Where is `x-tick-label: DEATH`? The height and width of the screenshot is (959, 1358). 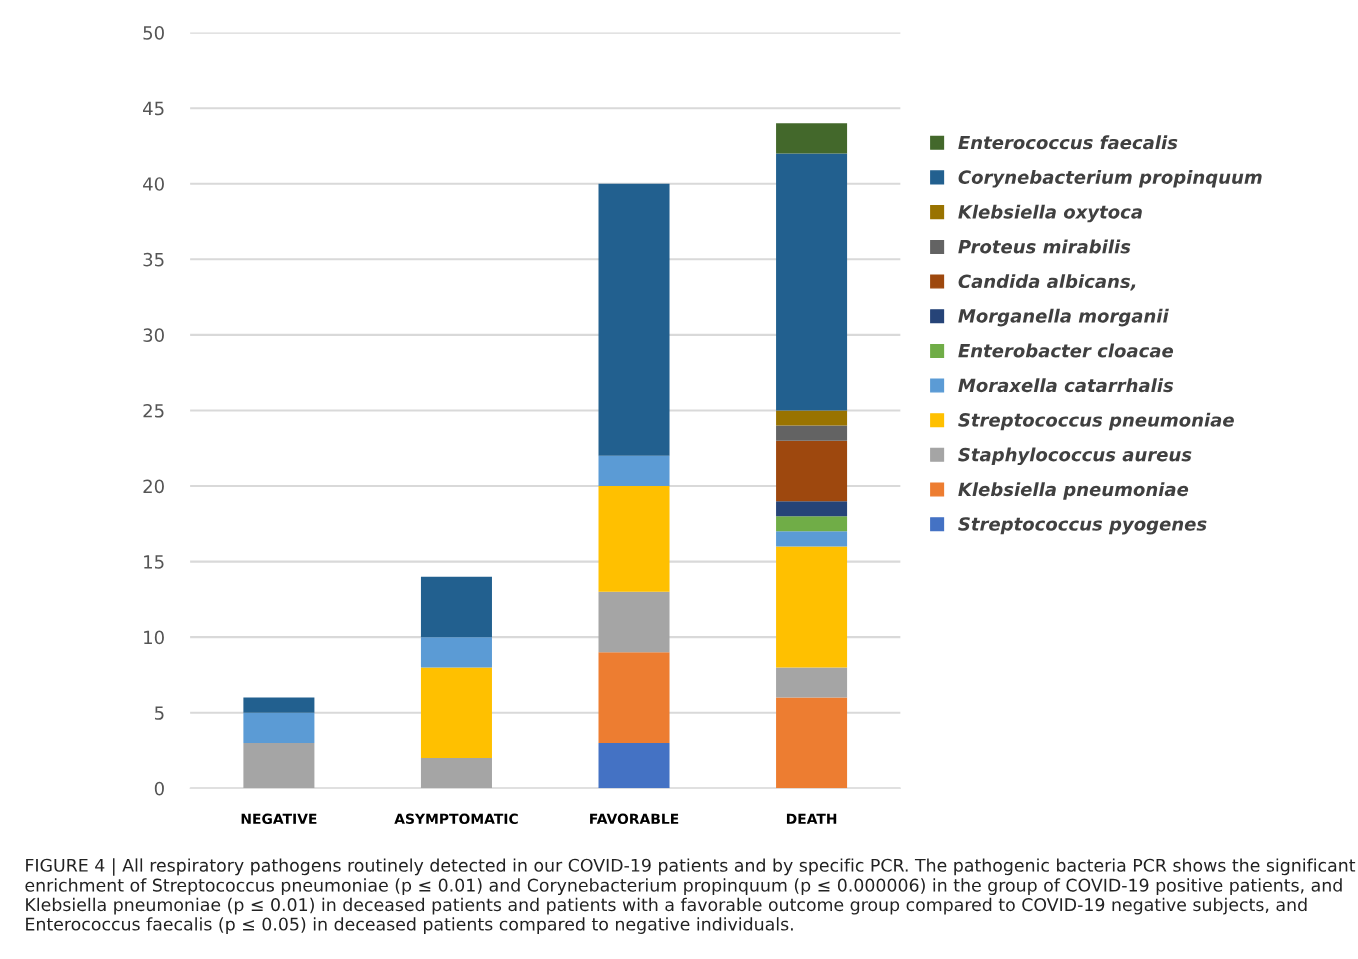
x-tick-label: DEATH is located at coordinates (811, 818).